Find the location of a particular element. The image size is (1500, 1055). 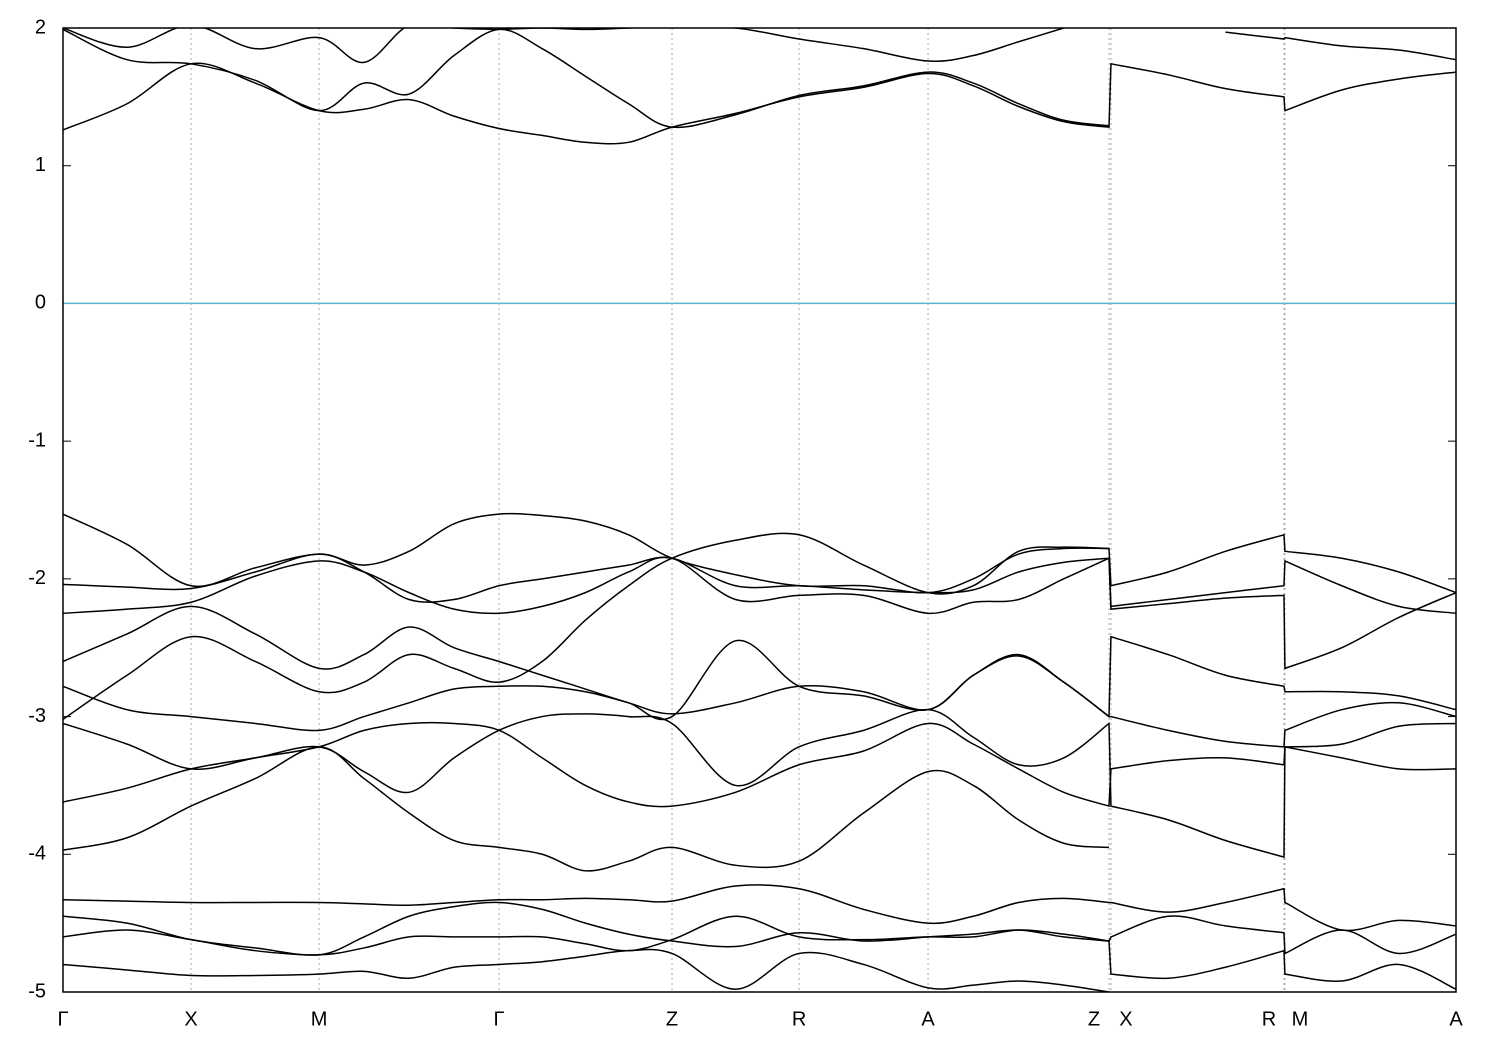

y-tick-label: -4 is located at coordinates (37, 854).